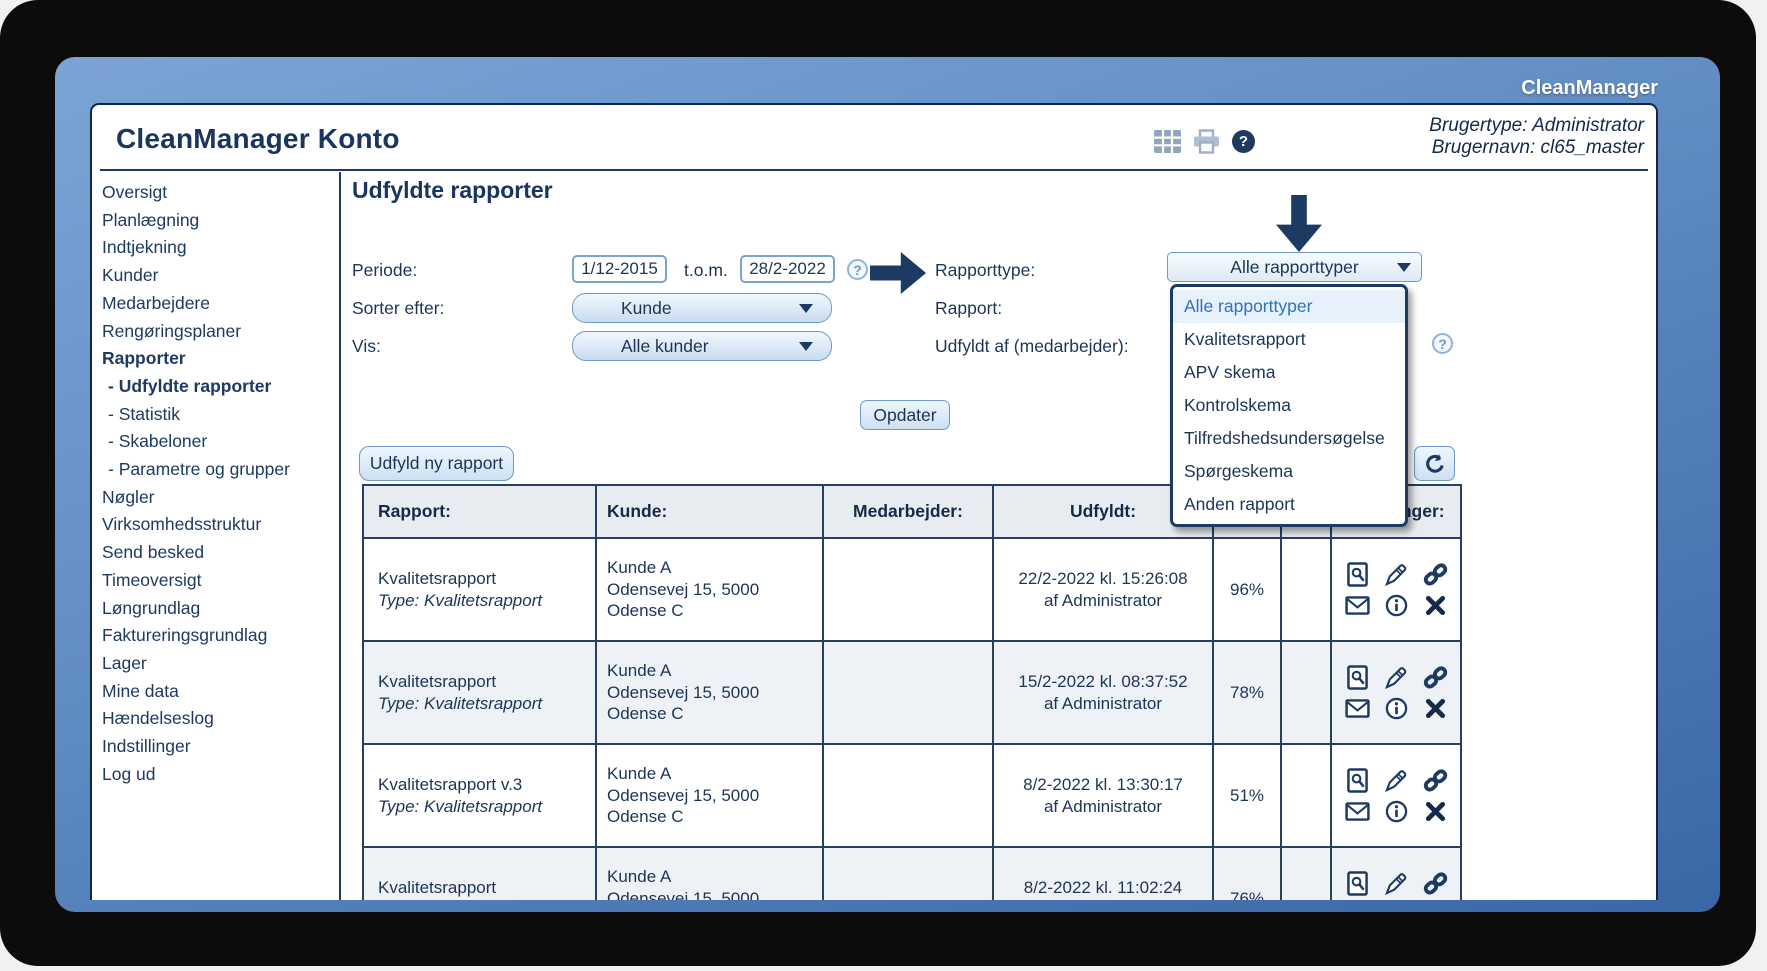 This screenshot has width=1767, height=971. I want to click on sidebar-divider, so click(340, 536).